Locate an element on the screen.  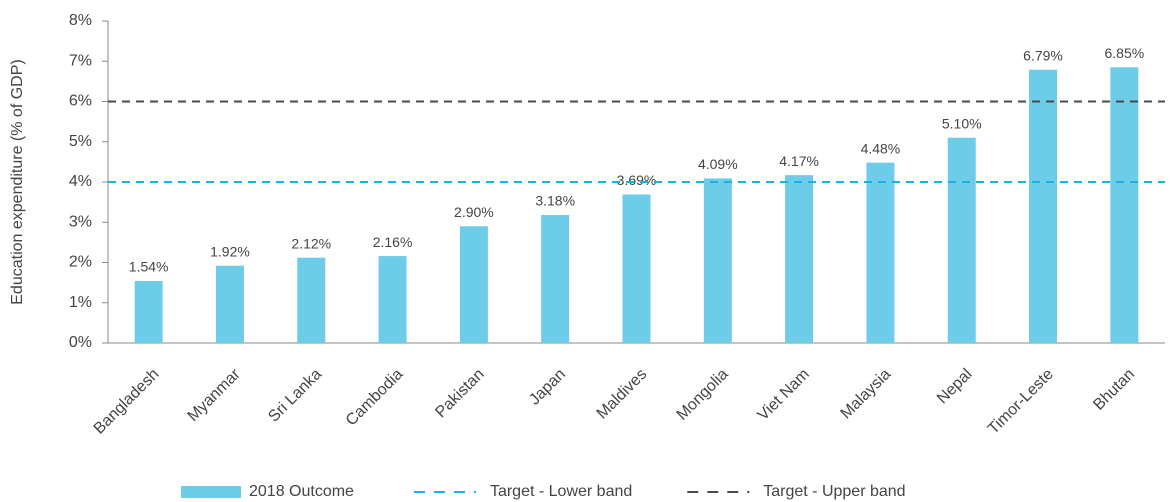
legend-label: Target - Upper band is located at coordinates (834, 491).